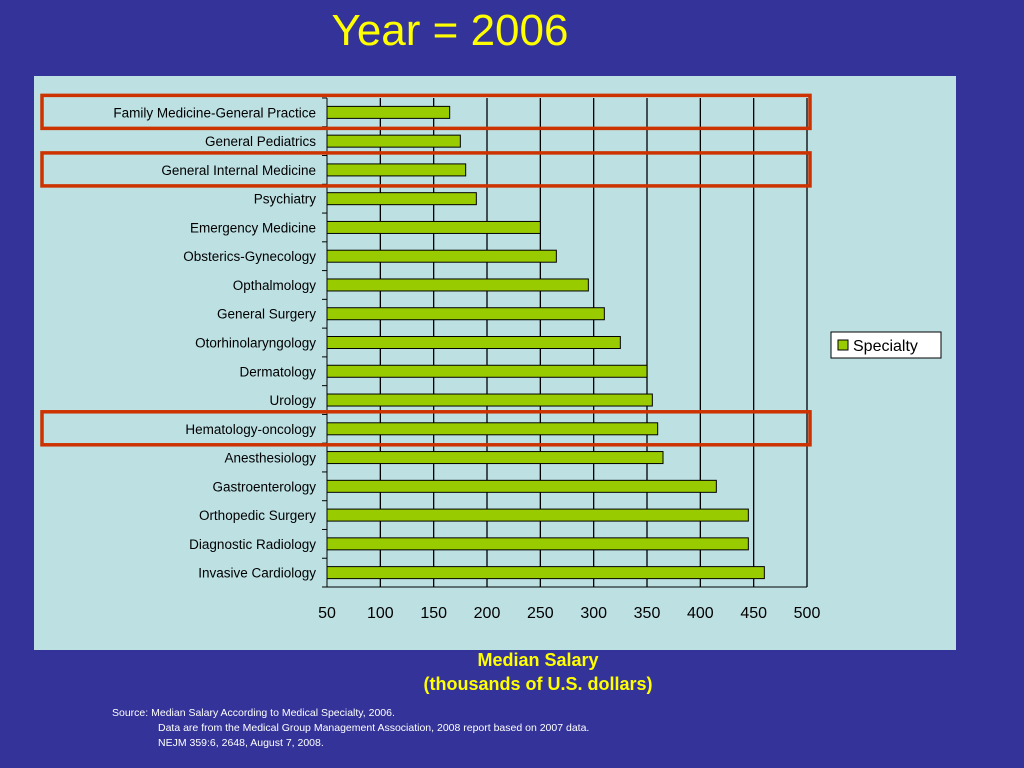  What do you see at coordinates (270, 458) in the screenshot?
I see `category-label: Anesthesiology` at bounding box center [270, 458].